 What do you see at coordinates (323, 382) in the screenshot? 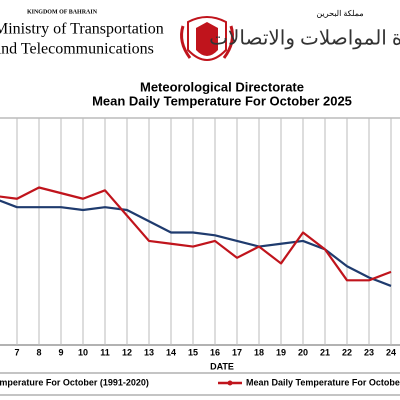
I see `legend-label: Mean Daily Temperature For October 2025` at bounding box center [323, 382].